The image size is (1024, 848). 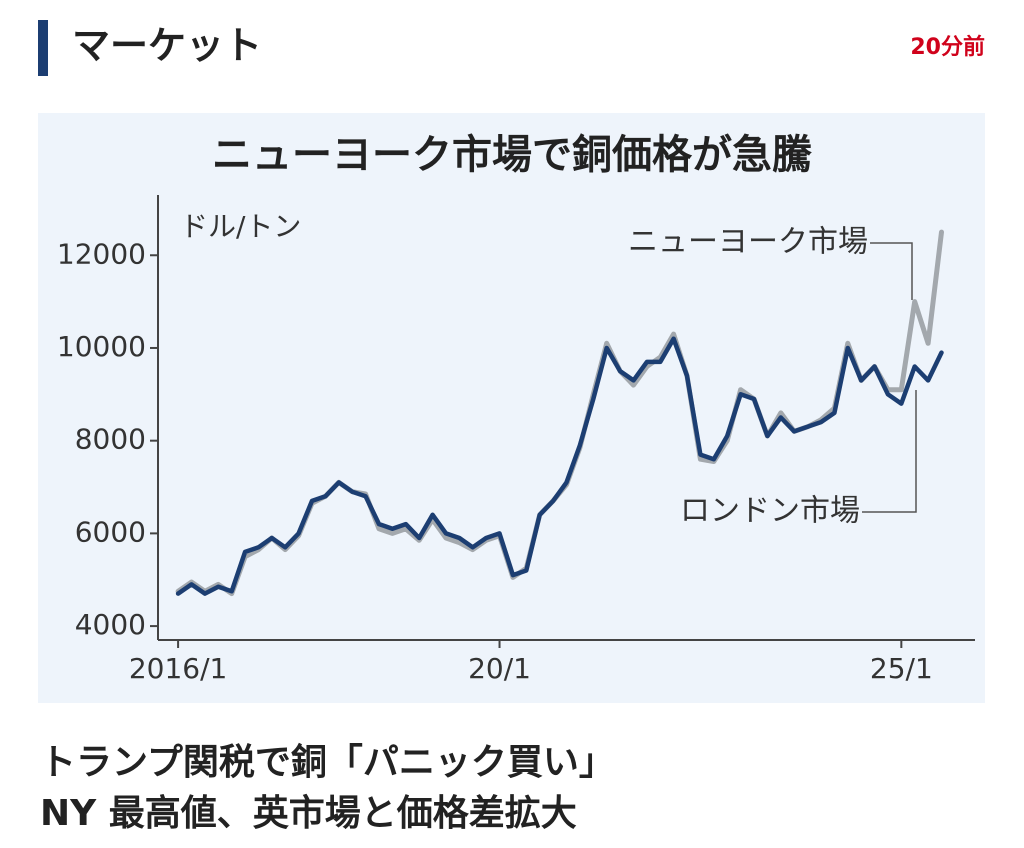 I want to click on series-label: ロンドン市場, so click(x=770, y=511).